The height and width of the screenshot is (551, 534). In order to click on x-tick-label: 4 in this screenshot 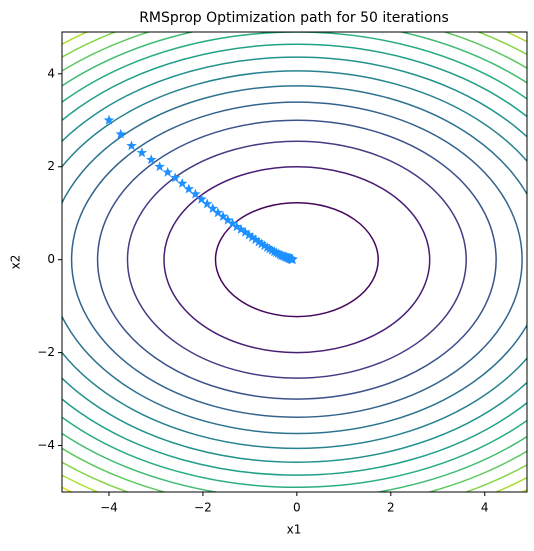, I will do `click(485, 508)`.